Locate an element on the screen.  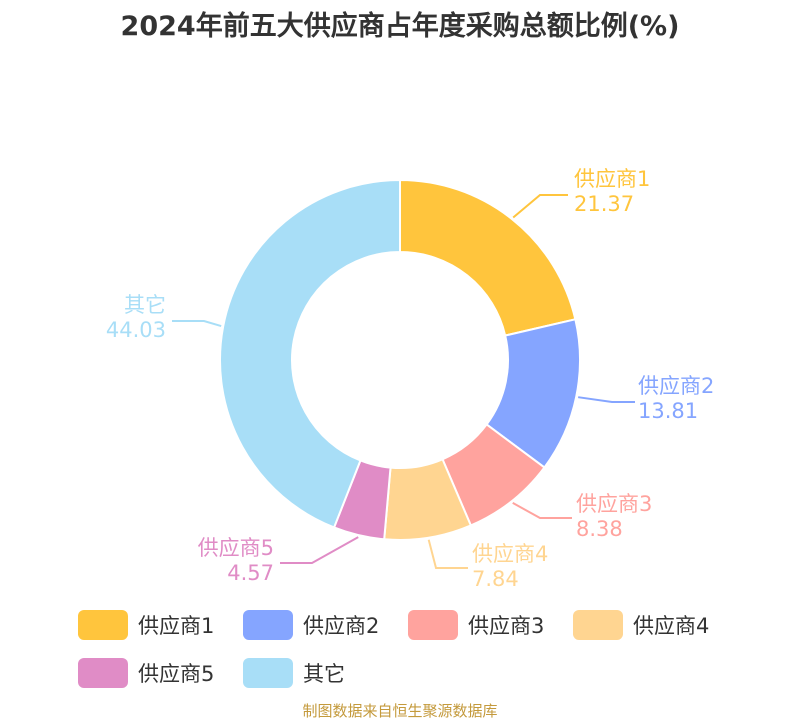
slice-value-2: 13.81 is located at coordinates (668, 411).